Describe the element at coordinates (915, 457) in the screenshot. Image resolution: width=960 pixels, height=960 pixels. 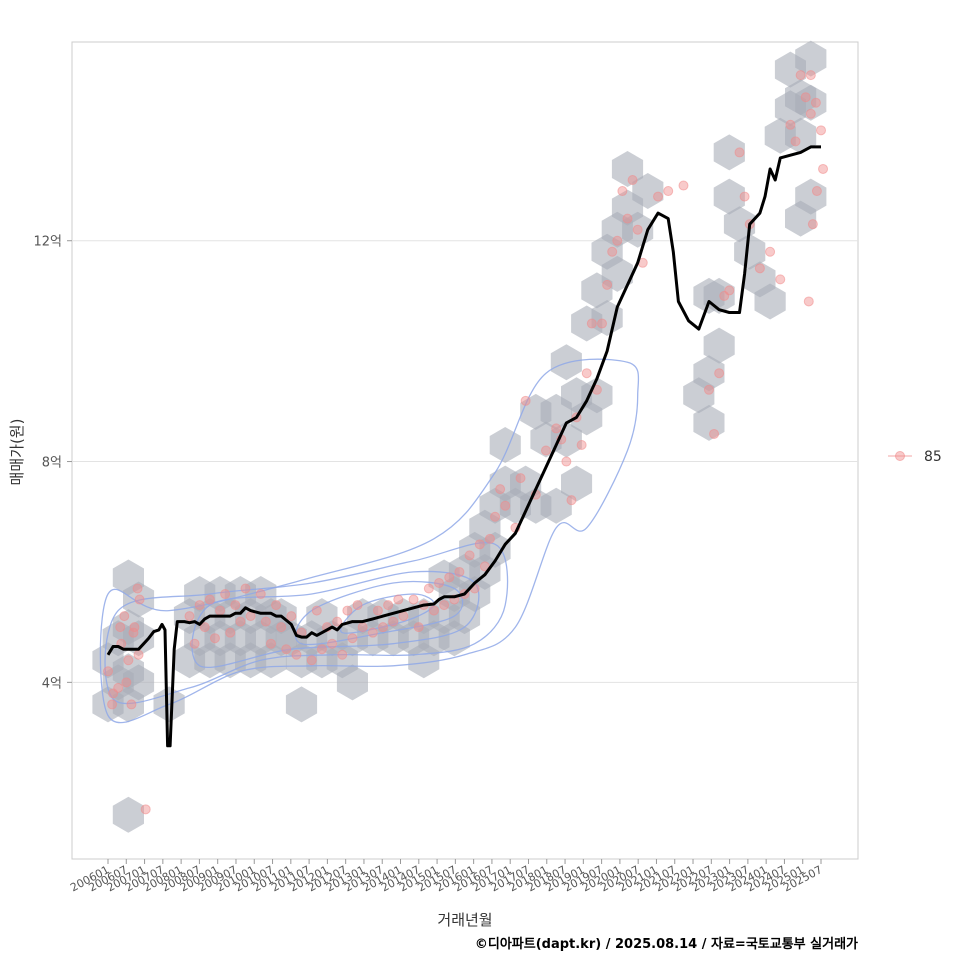
I see `legend: 85` at that location.